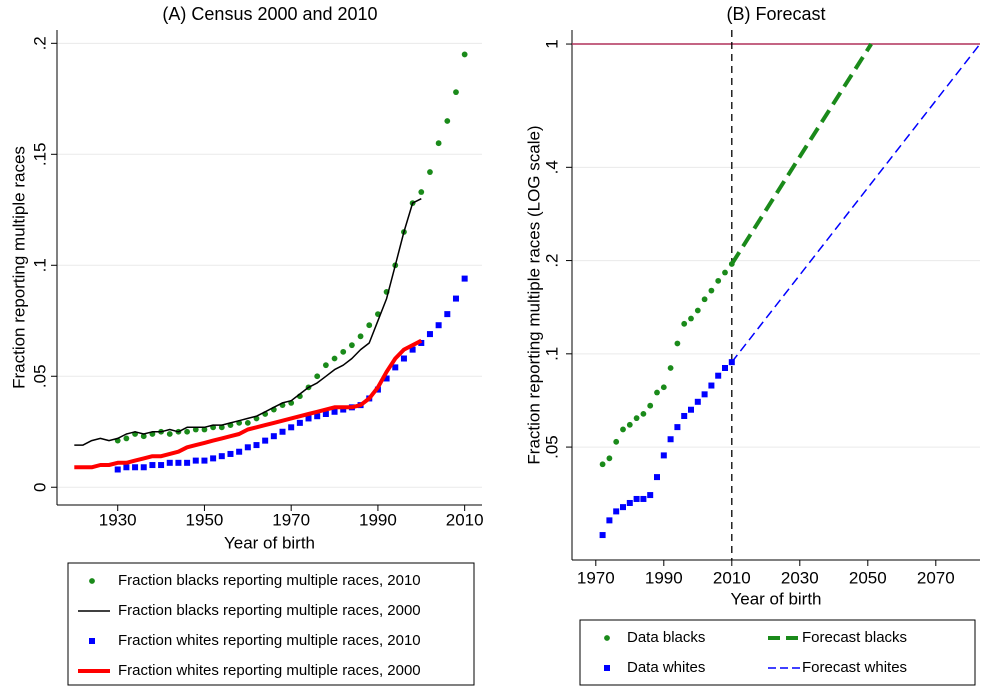 This screenshot has height=690, width=981. What do you see at coordinates (551, 43) in the screenshot?
I see `y-tick-label: 1` at bounding box center [551, 43].